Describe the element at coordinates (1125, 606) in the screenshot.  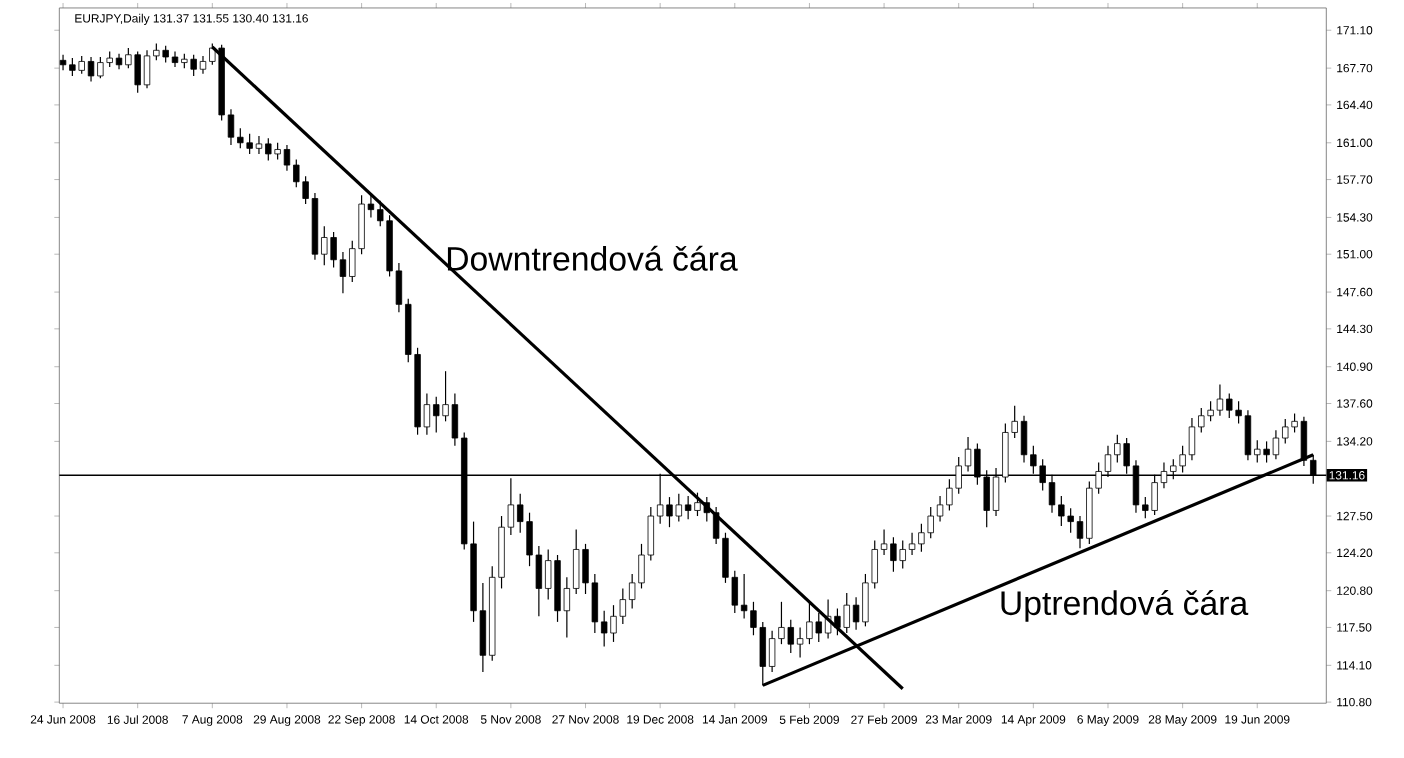
I see `series-label: Uptrendová čára` at that location.